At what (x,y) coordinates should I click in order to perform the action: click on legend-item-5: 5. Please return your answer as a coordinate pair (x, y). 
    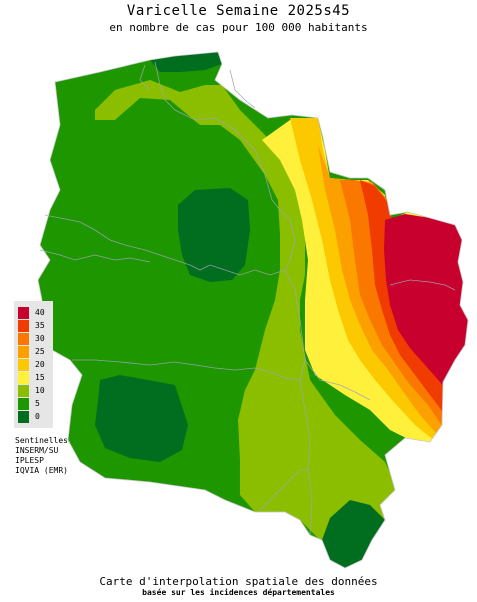
    Looking at the image, I should click on (35, 404).